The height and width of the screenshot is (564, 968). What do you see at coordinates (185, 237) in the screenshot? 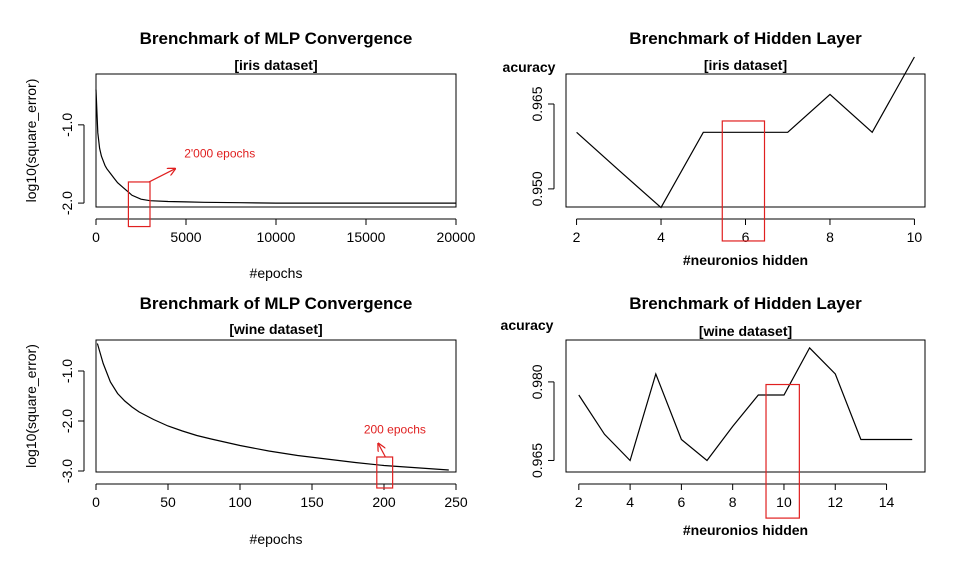
I see `x-tick-label: 5000` at bounding box center [185, 237].